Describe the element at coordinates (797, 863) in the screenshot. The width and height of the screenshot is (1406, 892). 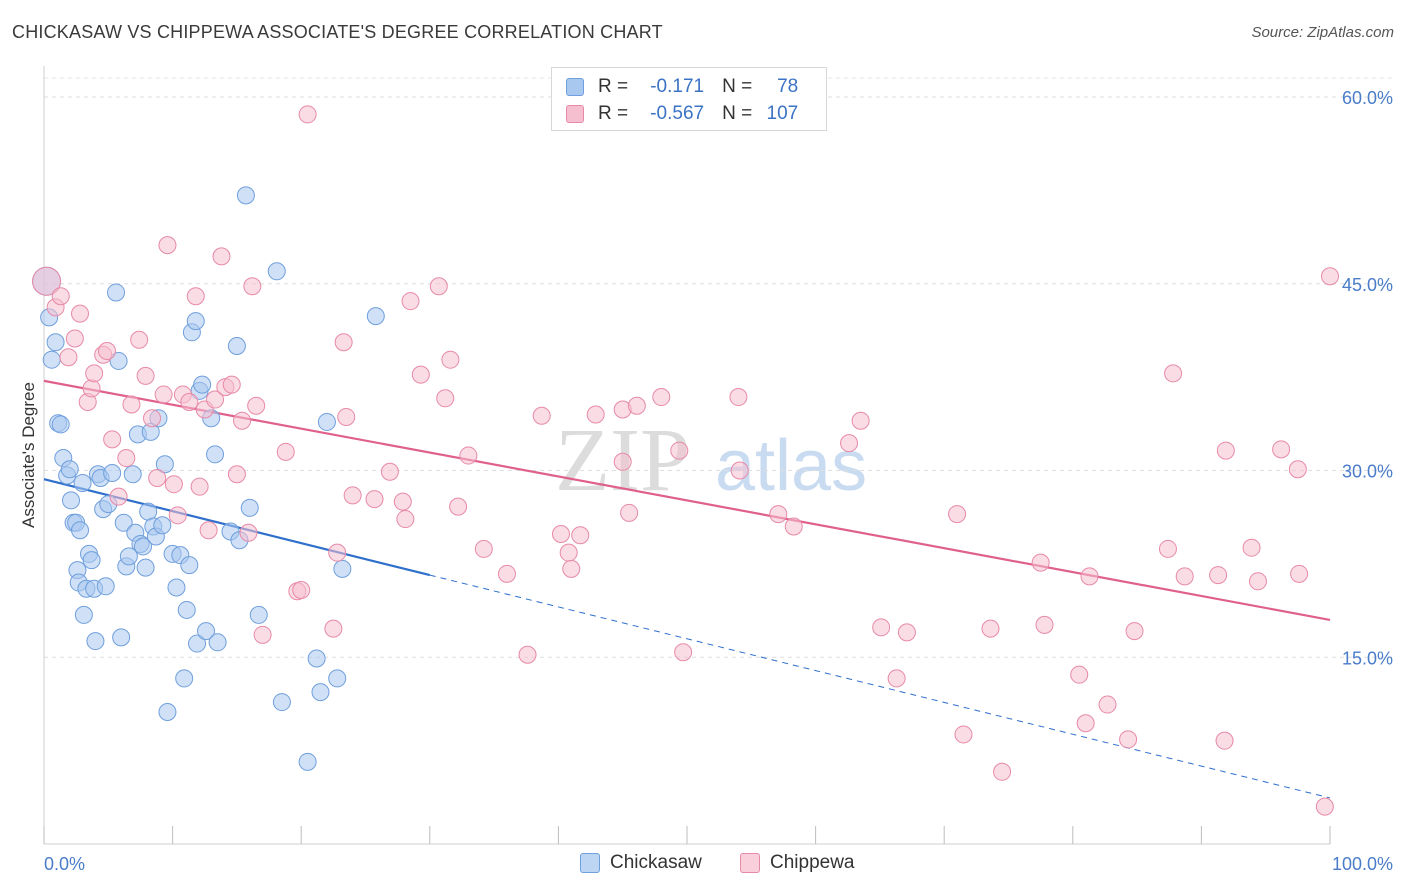
I see `legend-item-chippewa: Chippewa` at that location.